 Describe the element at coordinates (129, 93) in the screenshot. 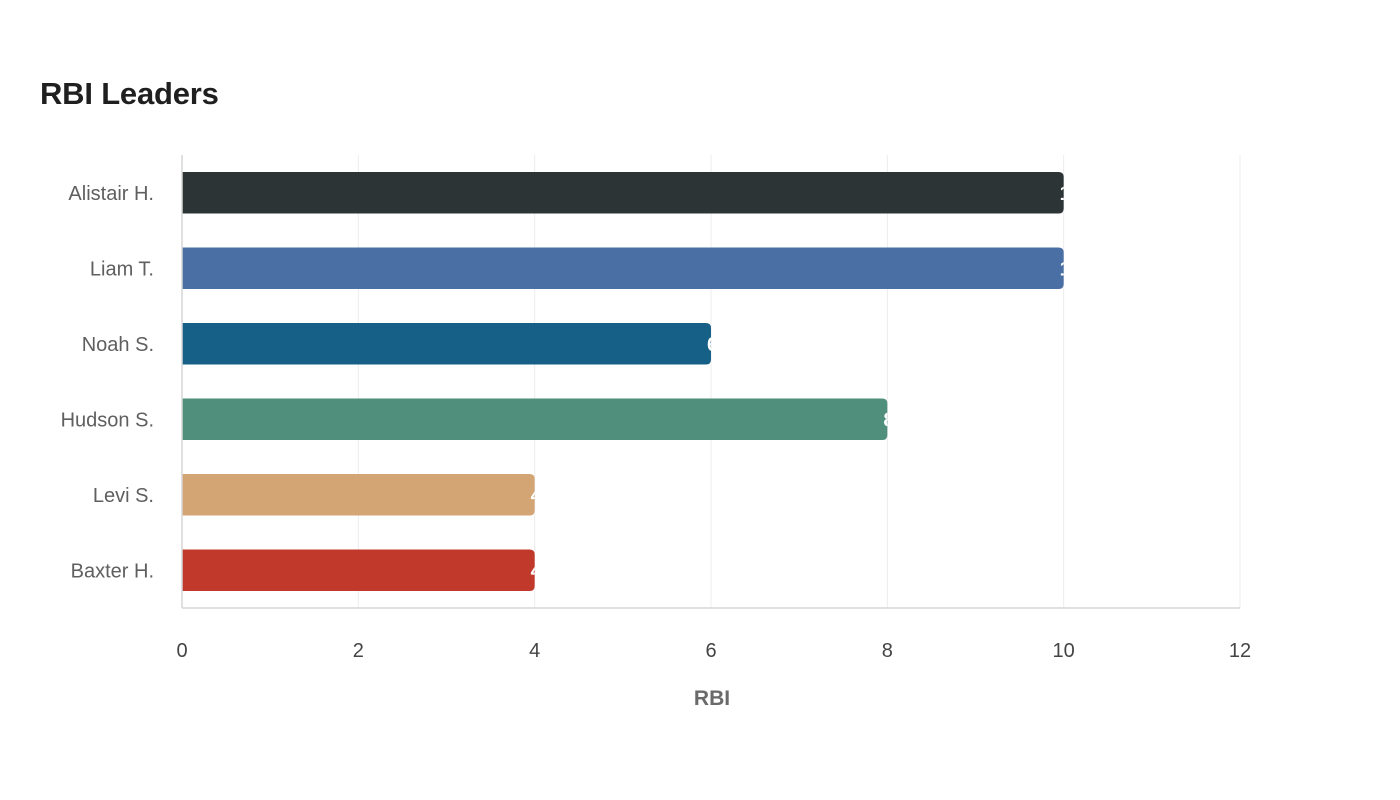

I see `chart-title: RBI Leaders` at that location.